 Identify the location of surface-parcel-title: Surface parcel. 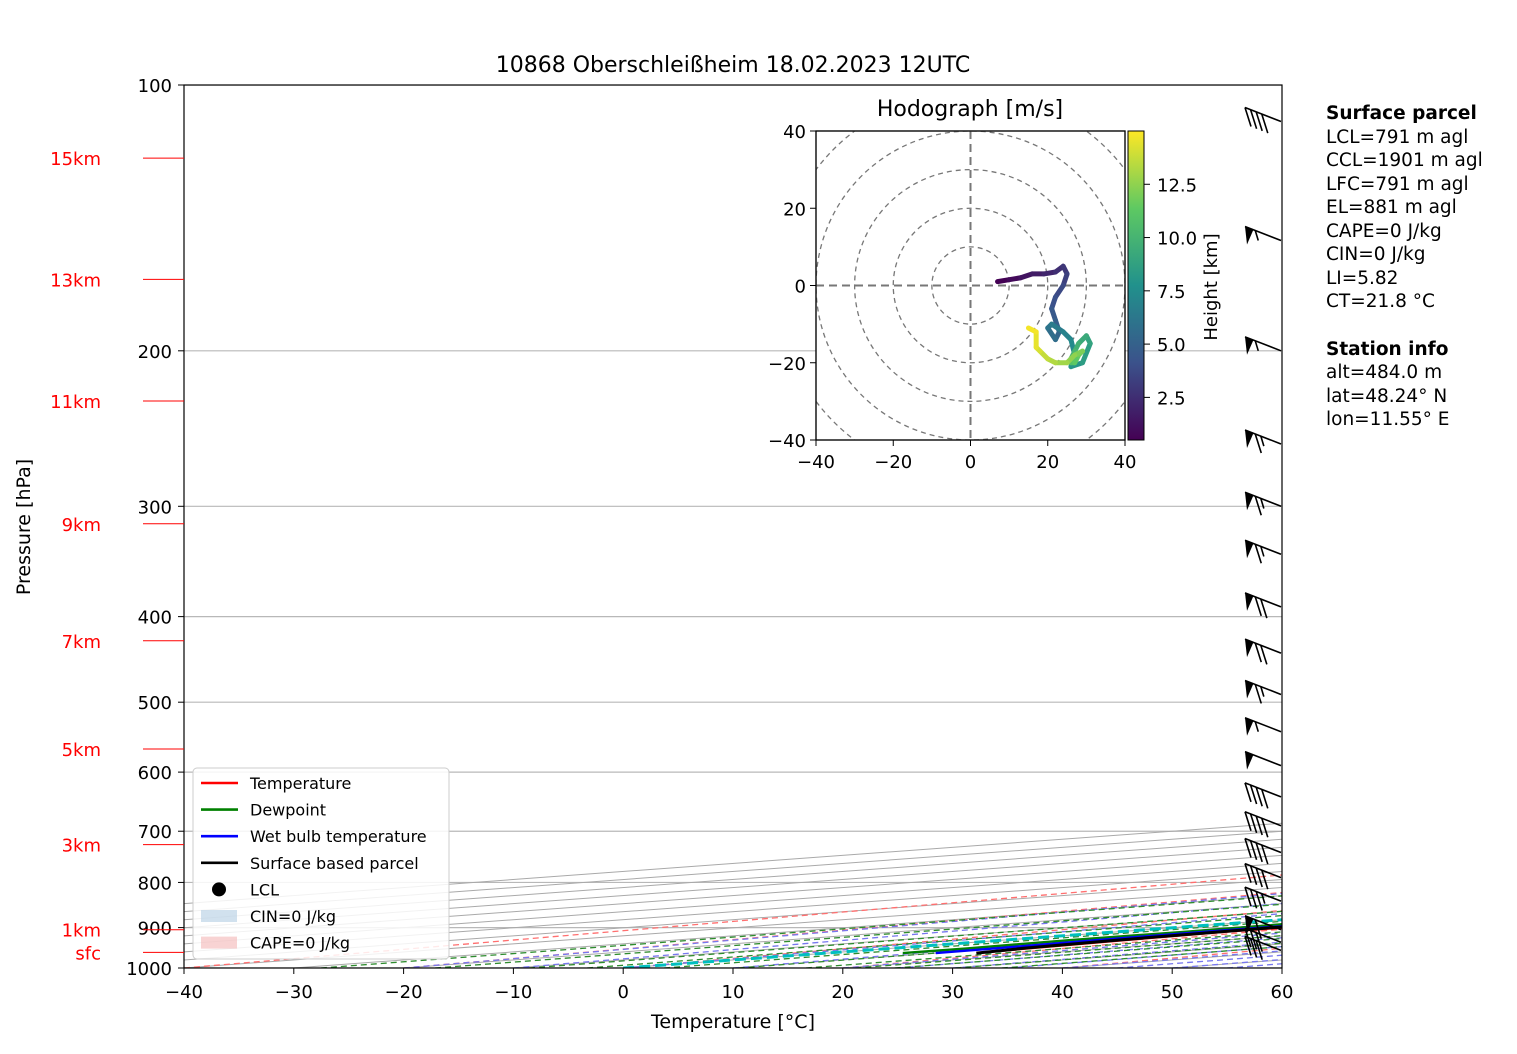
(1401, 113).